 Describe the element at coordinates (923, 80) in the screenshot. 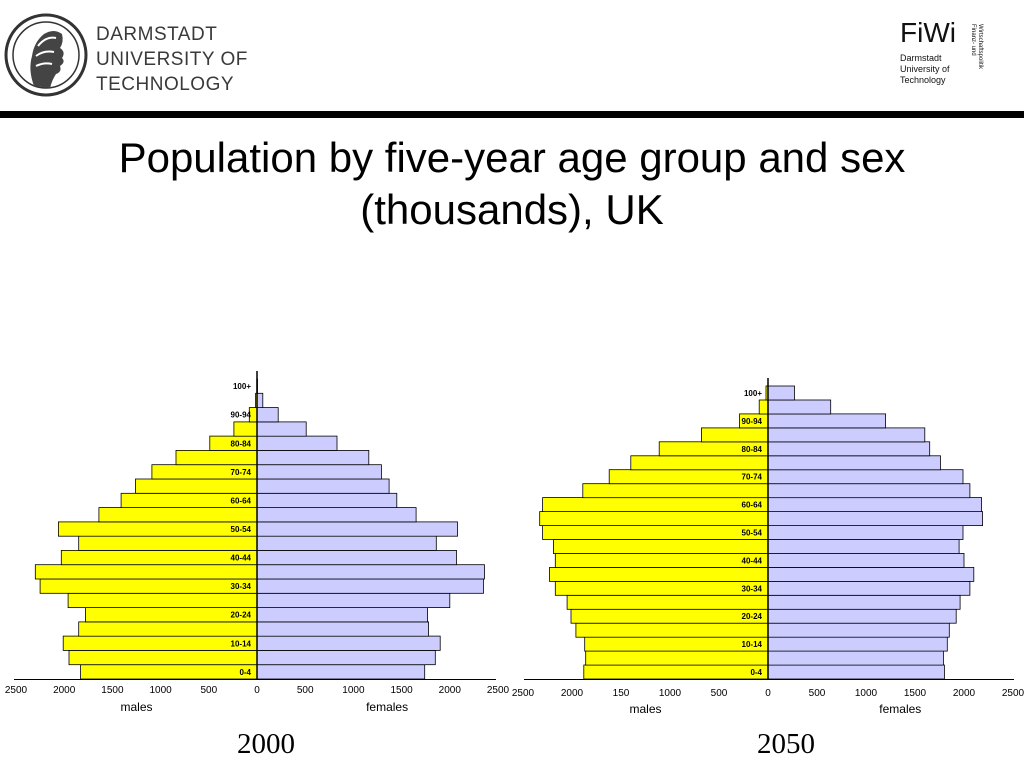

I see `fiwi-subtitle-line: Technology` at that location.